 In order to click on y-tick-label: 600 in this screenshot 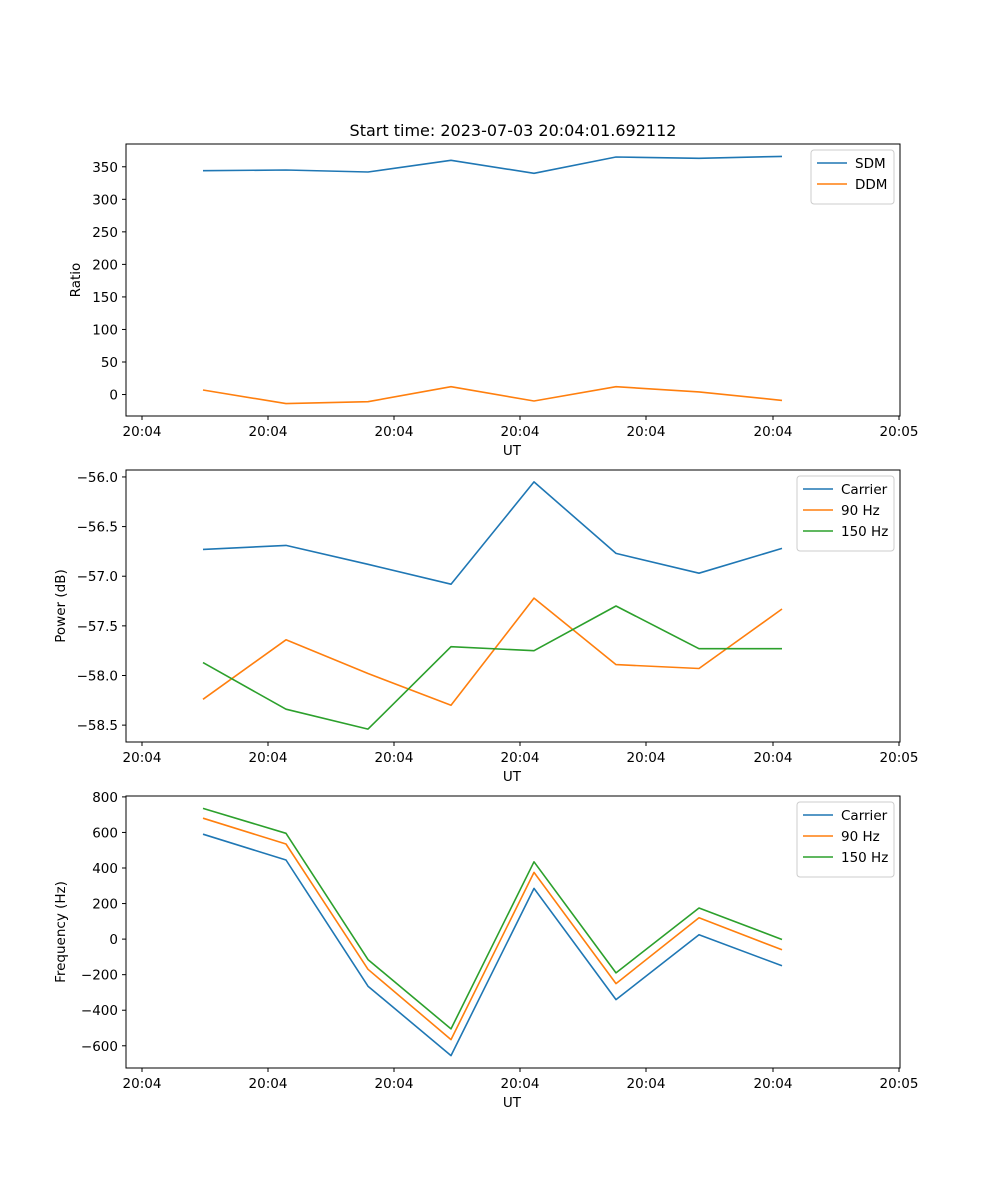, I will do `click(105, 833)`.